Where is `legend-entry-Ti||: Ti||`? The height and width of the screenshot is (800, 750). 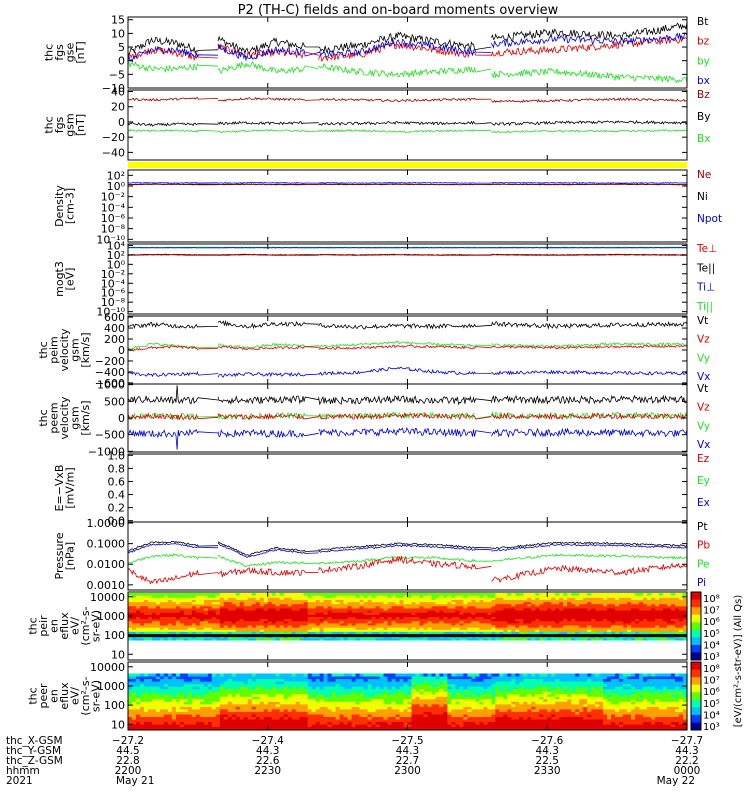 legend-entry-Ti||: Ti|| is located at coordinates (704, 307).